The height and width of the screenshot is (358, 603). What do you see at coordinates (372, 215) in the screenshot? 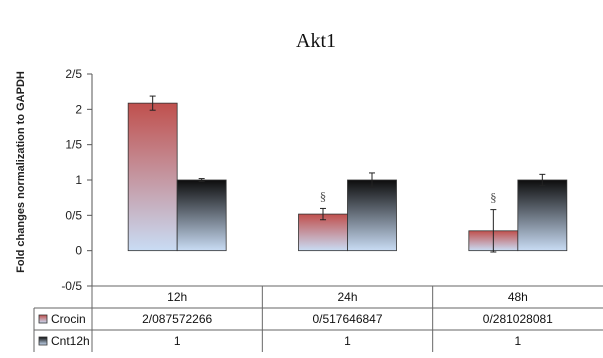
I see `bar-cnt12h-24h` at bounding box center [372, 215].